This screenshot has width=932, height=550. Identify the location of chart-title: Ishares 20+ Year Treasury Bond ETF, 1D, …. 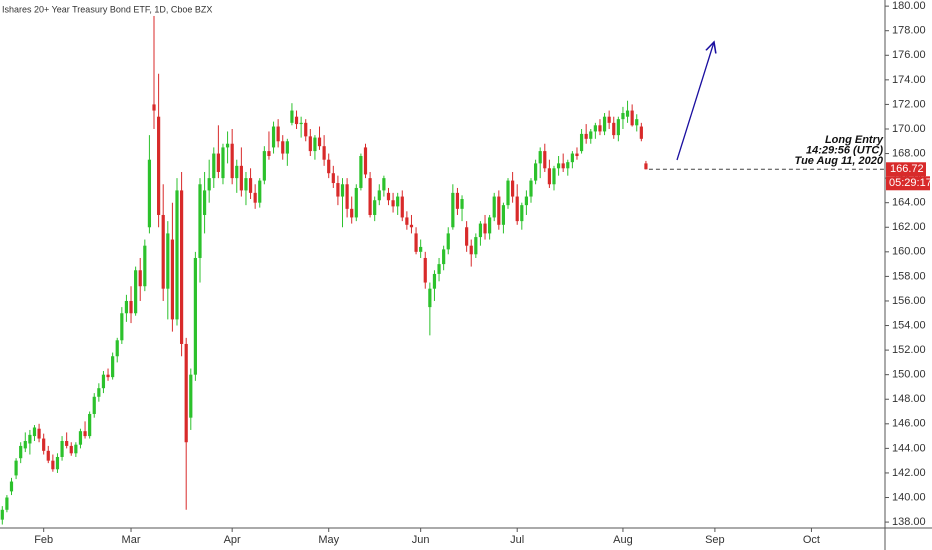
(107, 9).